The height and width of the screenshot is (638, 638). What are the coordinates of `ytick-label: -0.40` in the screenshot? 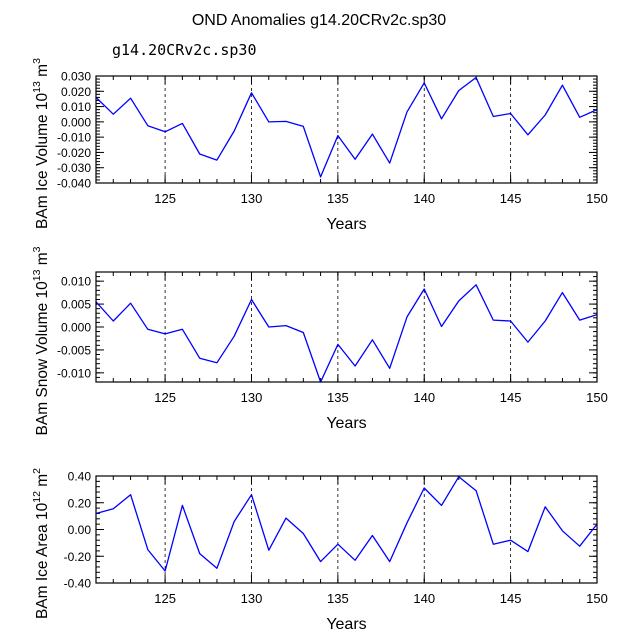 It's located at (78, 584).